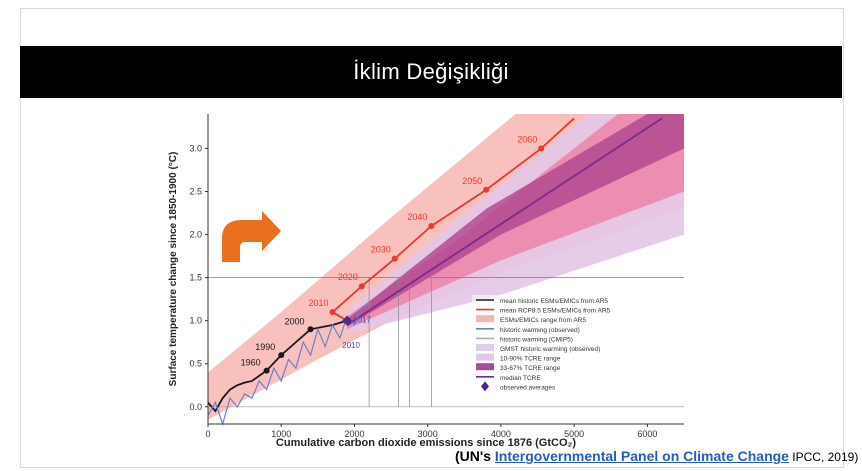 The image size is (862, 471). Describe the element at coordinates (195, 192) in the screenshot. I see `y-tick-label-5: 2.5` at that location.